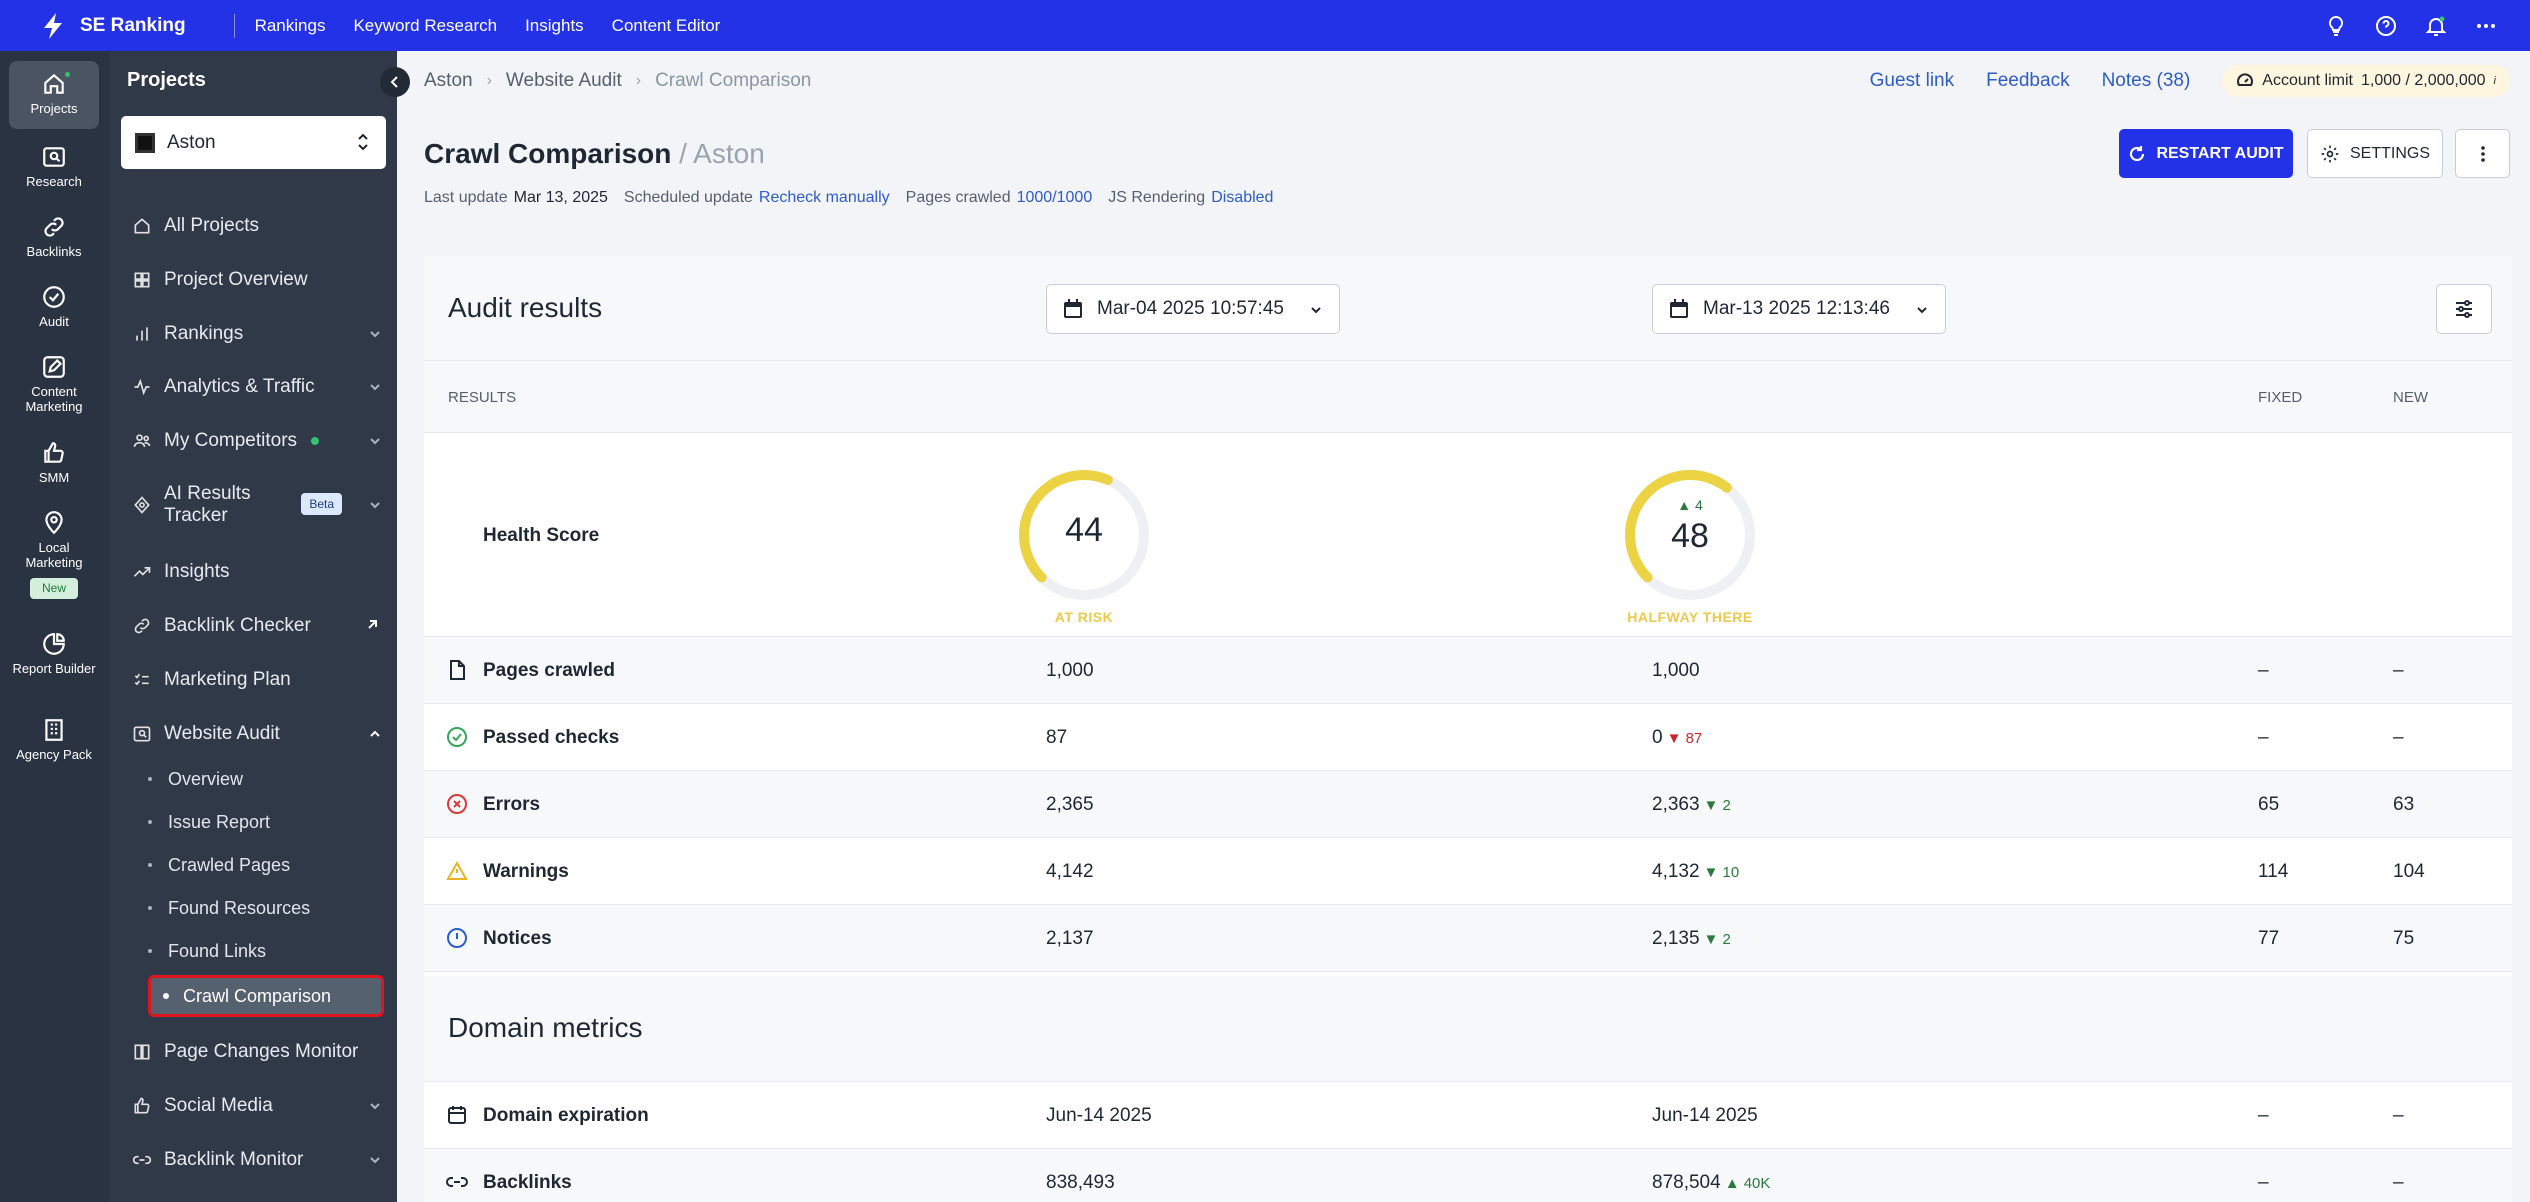 The height and width of the screenshot is (1202, 2530). Describe the element at coordinates (2146, 80) in the screenshot. I see `notes-link: Notes (38)` at that location.